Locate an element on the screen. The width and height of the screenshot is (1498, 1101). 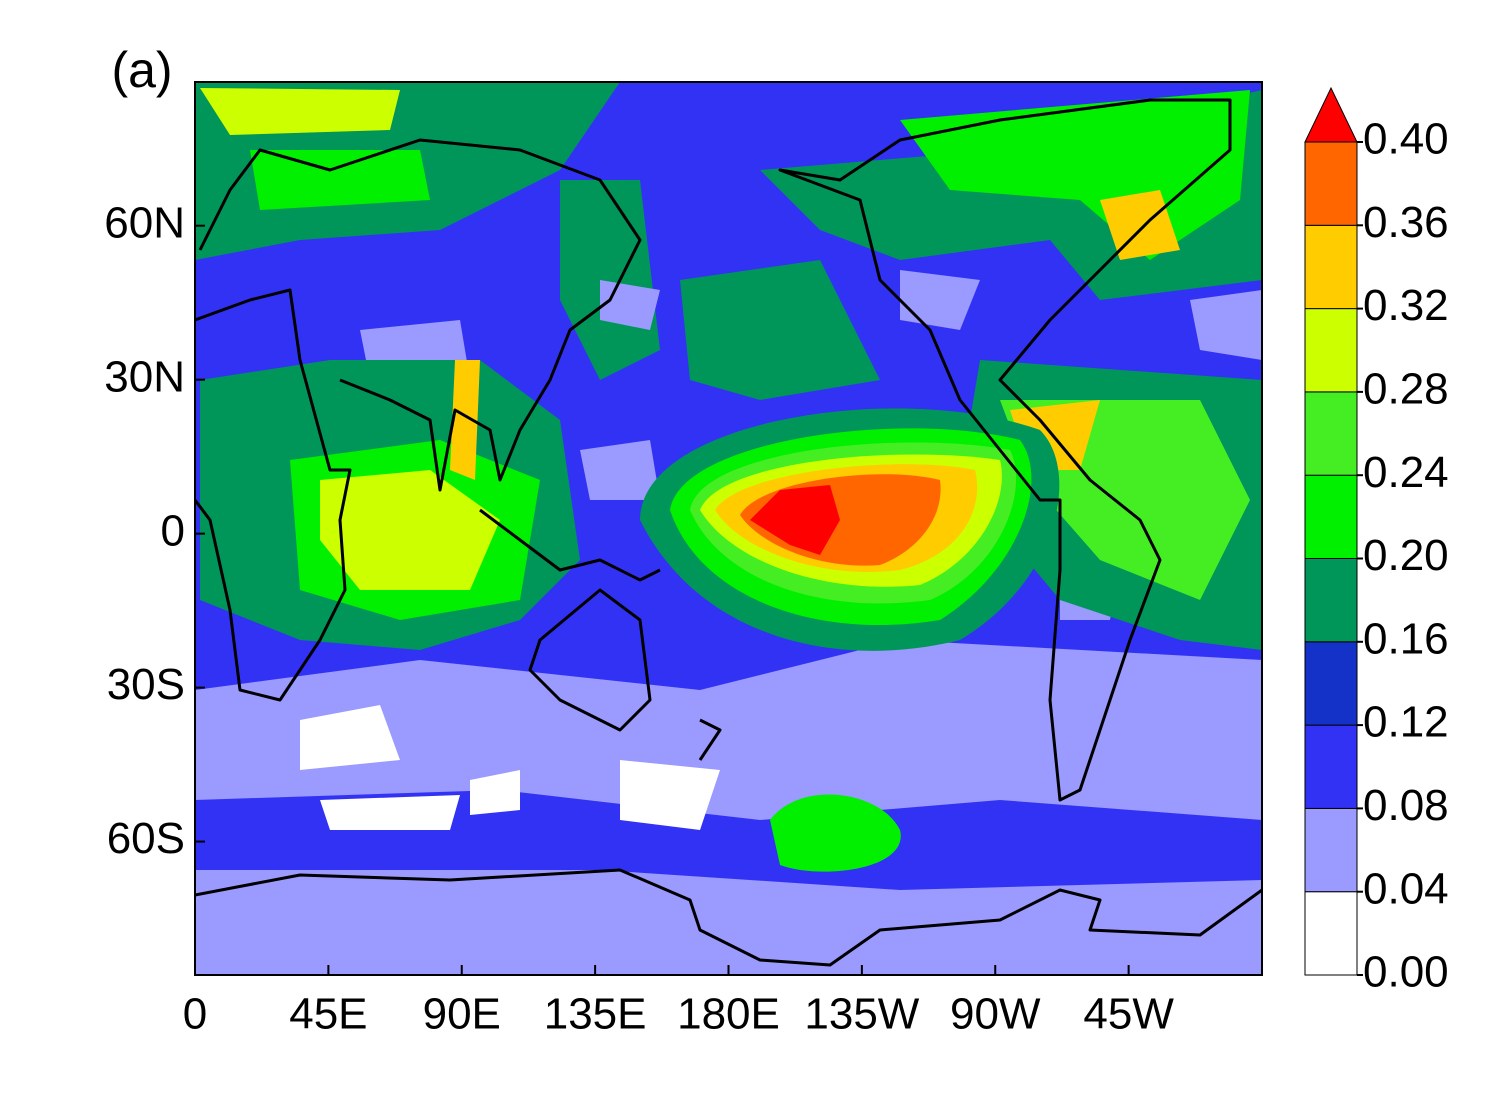
x-tick-label: 0 is located at coordinates (195, 1014).